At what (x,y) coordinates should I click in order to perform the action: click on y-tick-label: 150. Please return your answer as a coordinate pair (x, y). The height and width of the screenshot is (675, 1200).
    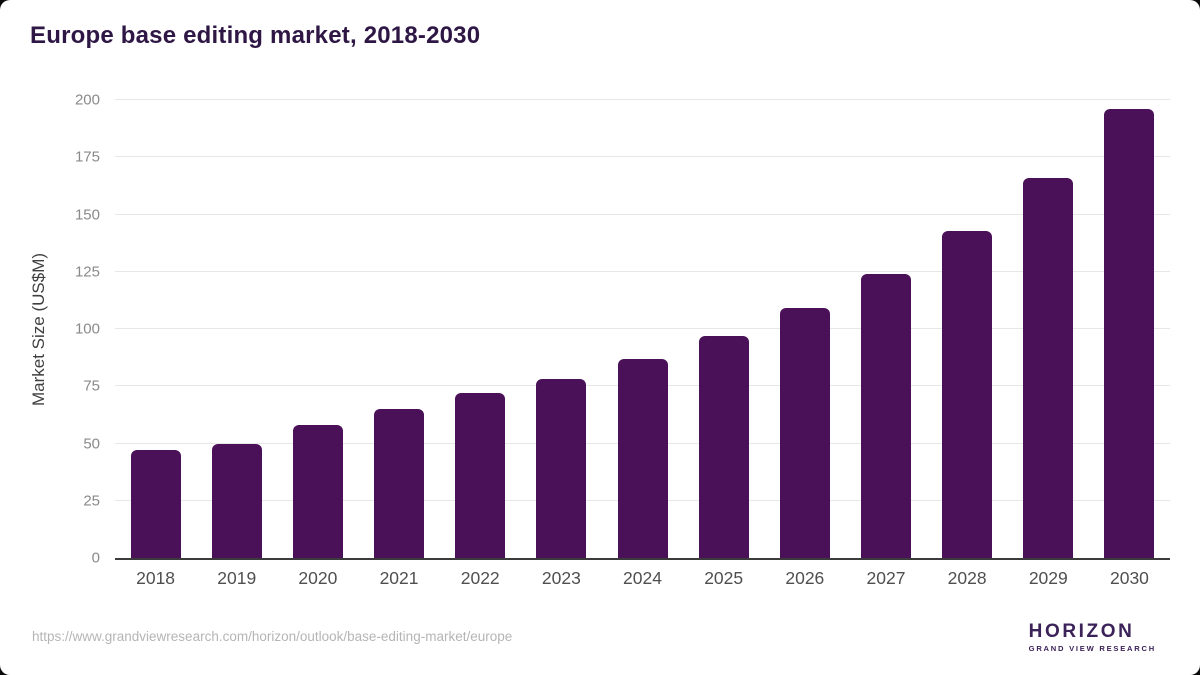
    Looking at the image, I should click on (87, 214).